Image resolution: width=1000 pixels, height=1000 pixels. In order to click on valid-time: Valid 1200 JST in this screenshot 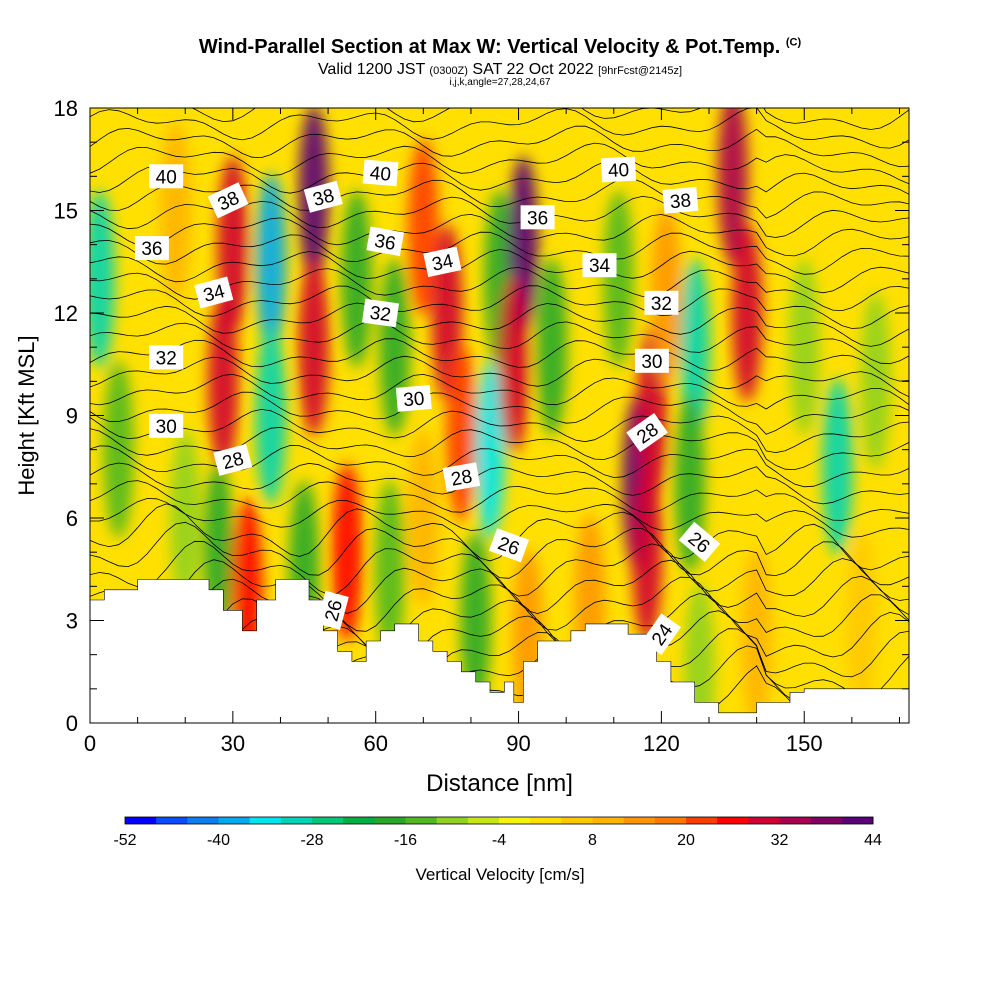, I will do `click(371, 69)`.